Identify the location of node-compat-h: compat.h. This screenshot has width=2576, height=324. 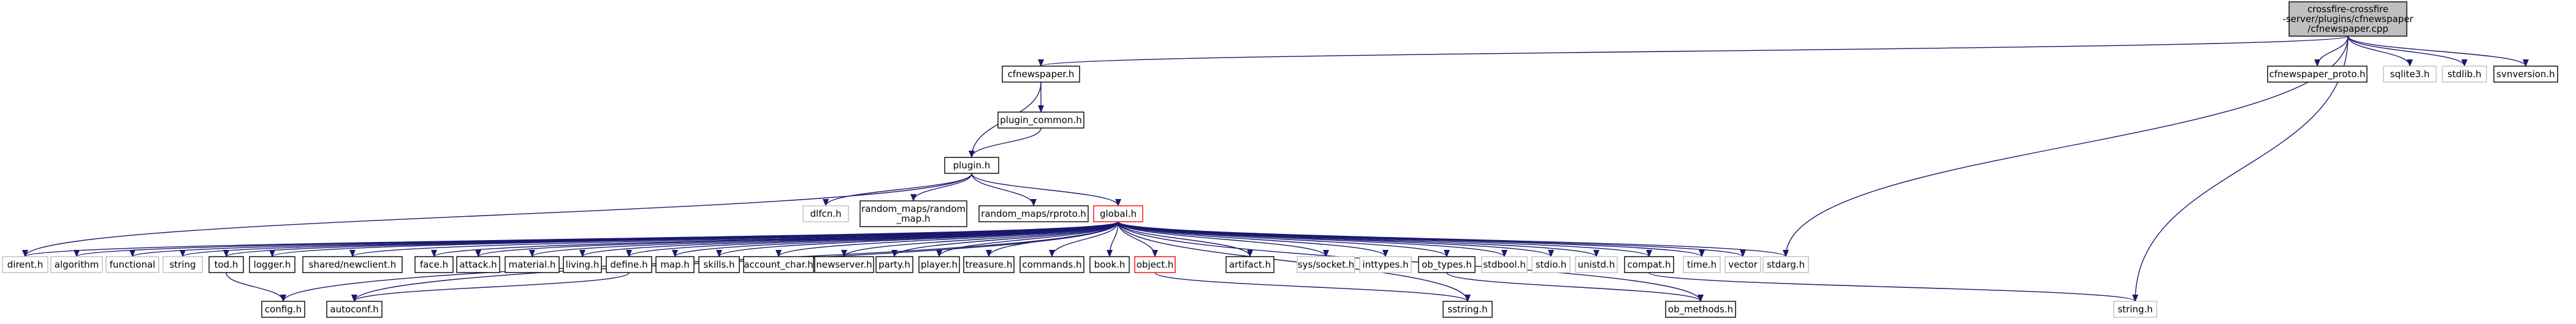
(1649, 264).